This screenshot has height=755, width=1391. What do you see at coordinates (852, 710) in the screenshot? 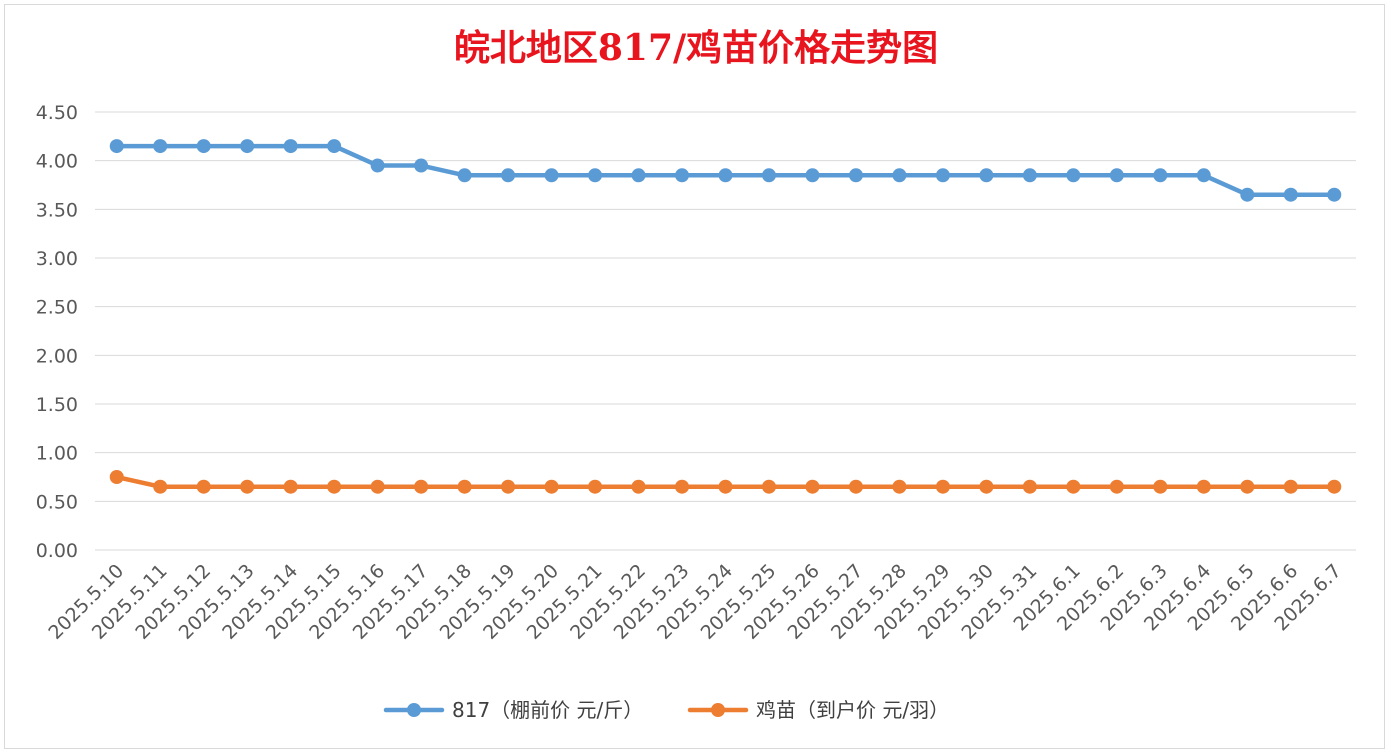
I see `legend-label: 鸡苗（到户价 元/羽）` at bounding box center [852, 710].